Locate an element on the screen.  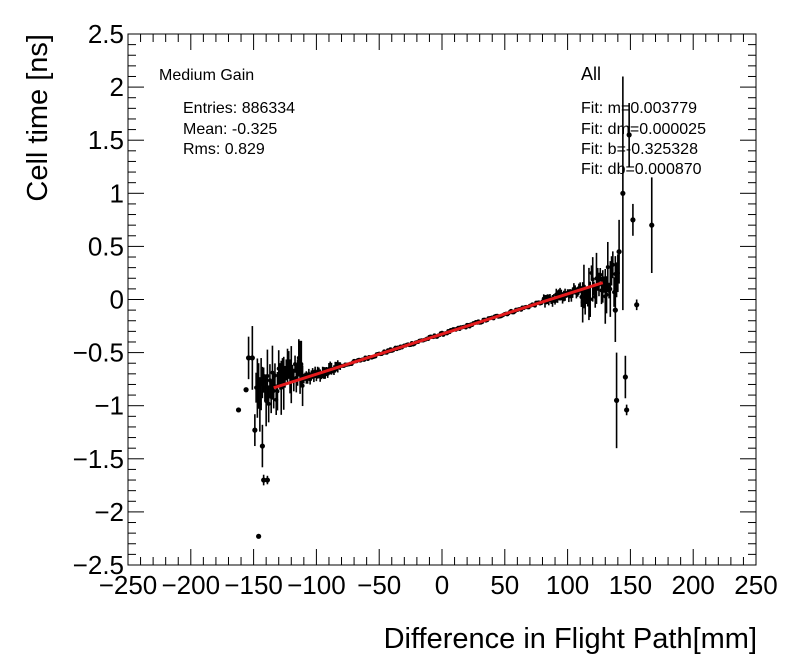
y-tick-label: 1 is located at coordinates (117, 193).